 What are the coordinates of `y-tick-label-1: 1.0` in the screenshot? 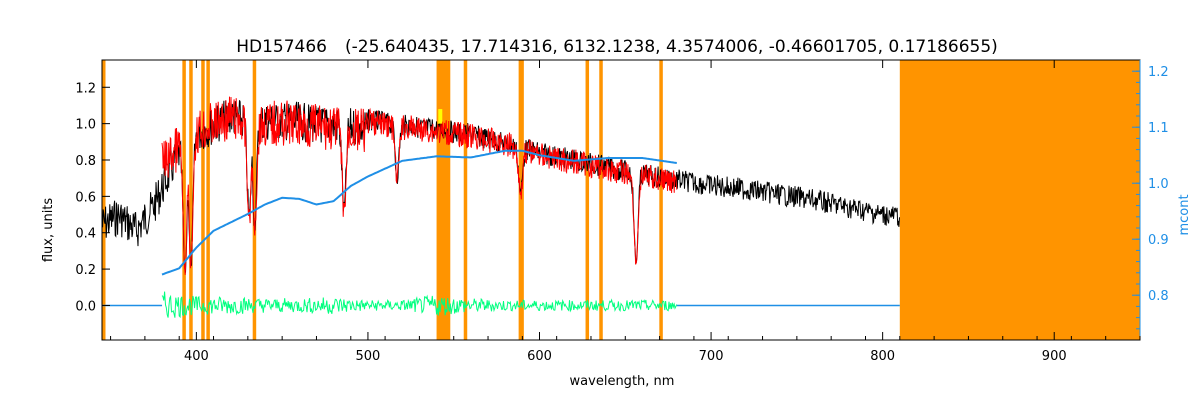 It's located at (85, 125).